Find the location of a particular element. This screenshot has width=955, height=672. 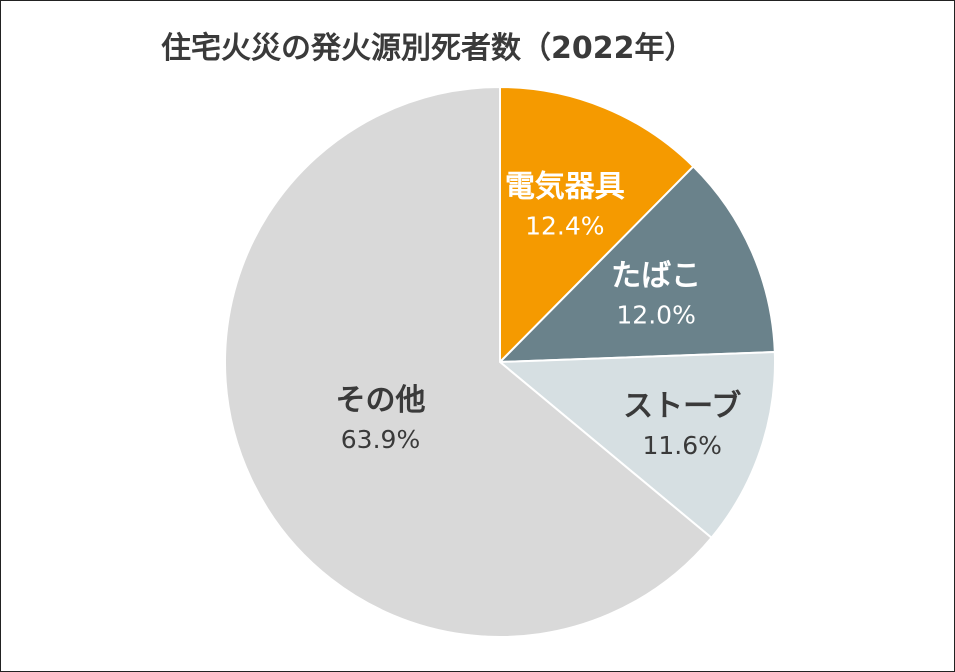

slice-label: ストーブ is located at coordinates (682, 406).